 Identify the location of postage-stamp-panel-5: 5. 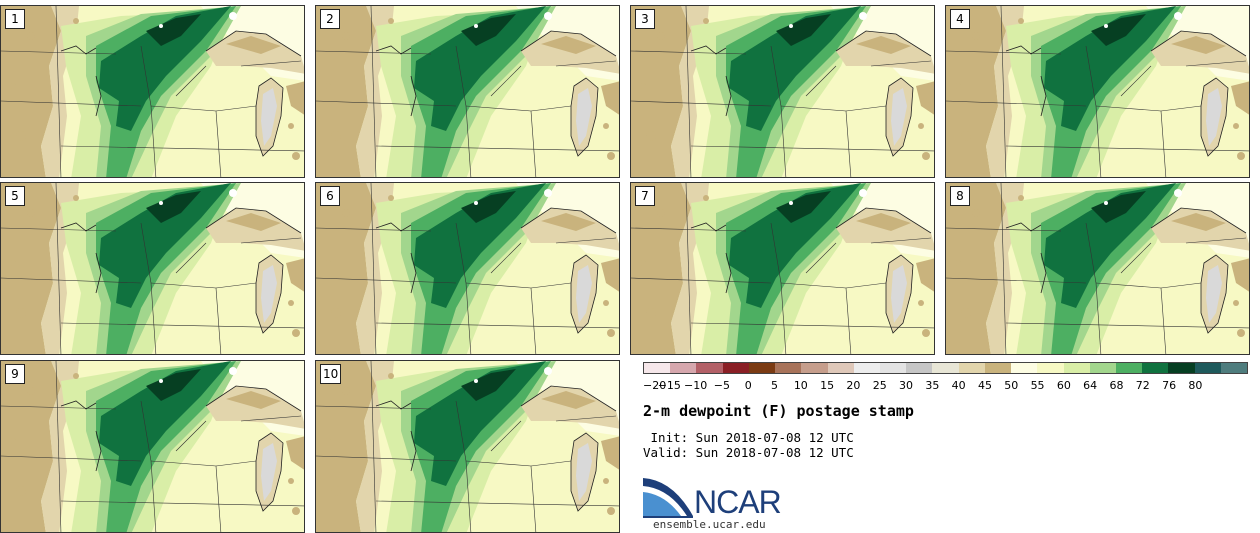
(152, 268).